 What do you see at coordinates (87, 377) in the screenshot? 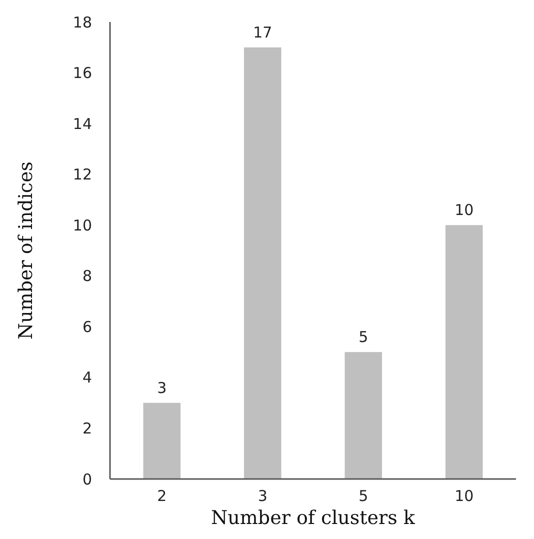
I see `y-tick-label: 4` at bounding box center [87, 377].